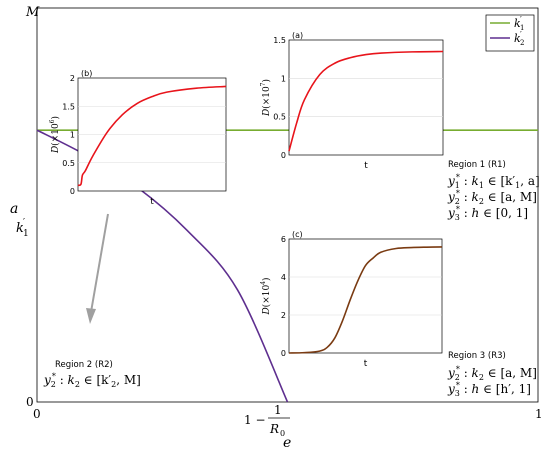 The height and width of the screenshot is (453, 550). I want to click on x-tick-threshold-den: R, so click(274, 429).